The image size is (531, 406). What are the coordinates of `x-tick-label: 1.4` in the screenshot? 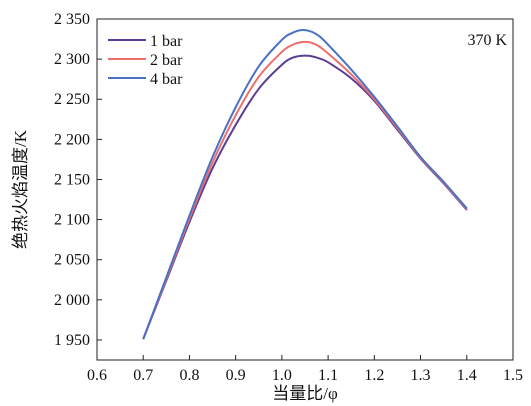 It's located at (467, 375).